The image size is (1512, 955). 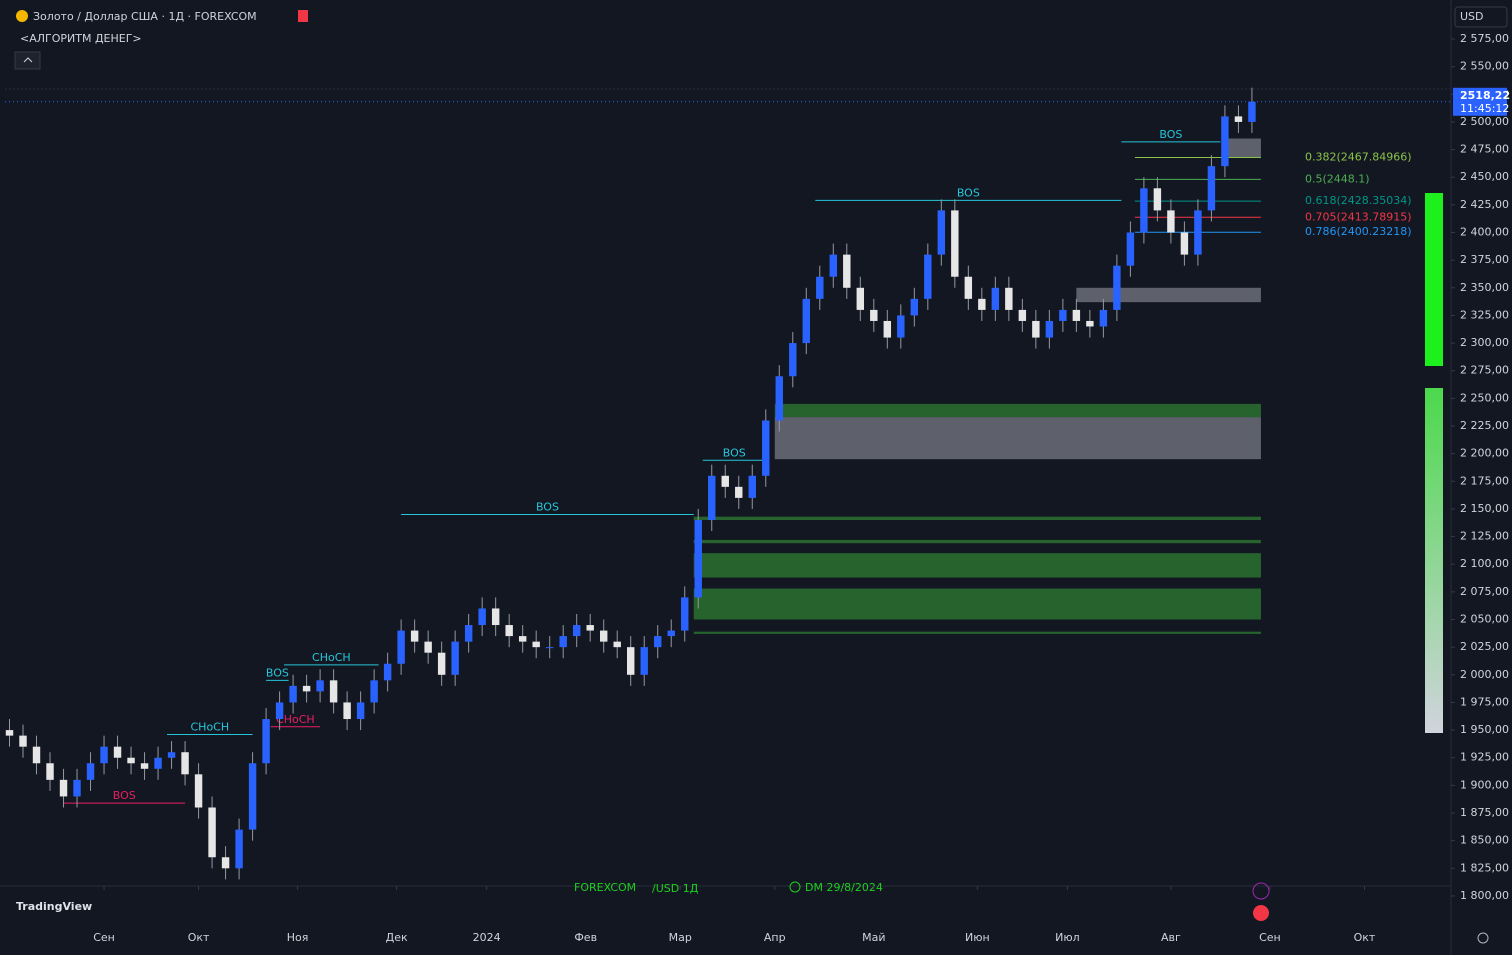 I want to click on y-tick-label: 2 375,00, so click(x=1484, y=259).